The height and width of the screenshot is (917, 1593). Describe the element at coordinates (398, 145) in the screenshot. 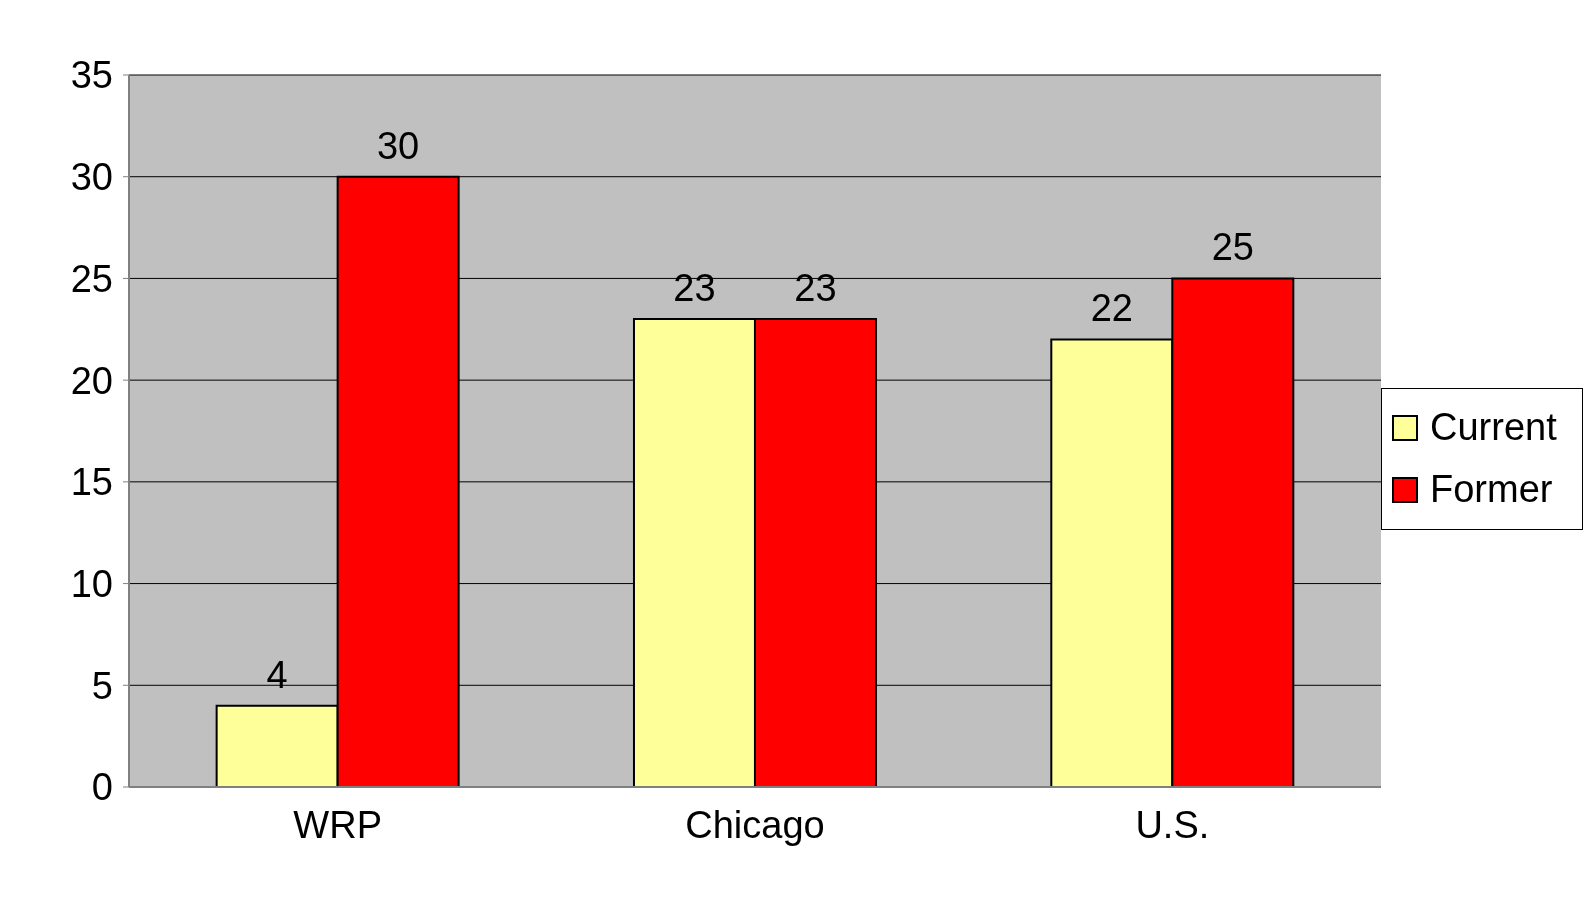

I see `data-label: 30` at that location.